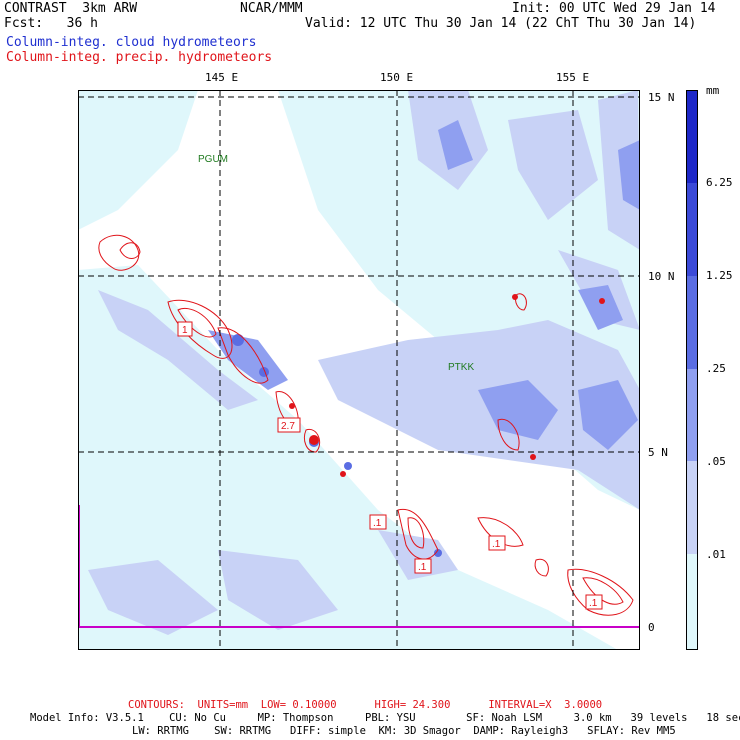 The width and height of the screenshot is (740, 740). What do you see at coordinates (447, 385) in the screenshot?
I see `precip-cores` at bounding box center [447, 385].